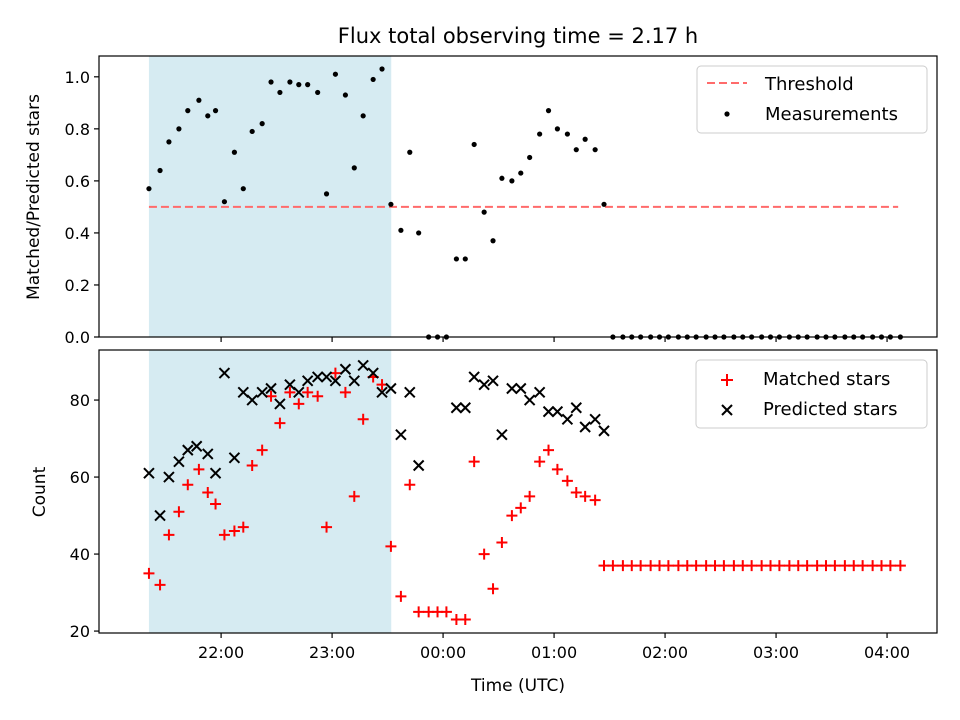 The image size is (960, 720). What do you see at coordinates (77, 129) in the screenshot?
I see `y-tick-label: 0.8` at bounding box center [77, 129].